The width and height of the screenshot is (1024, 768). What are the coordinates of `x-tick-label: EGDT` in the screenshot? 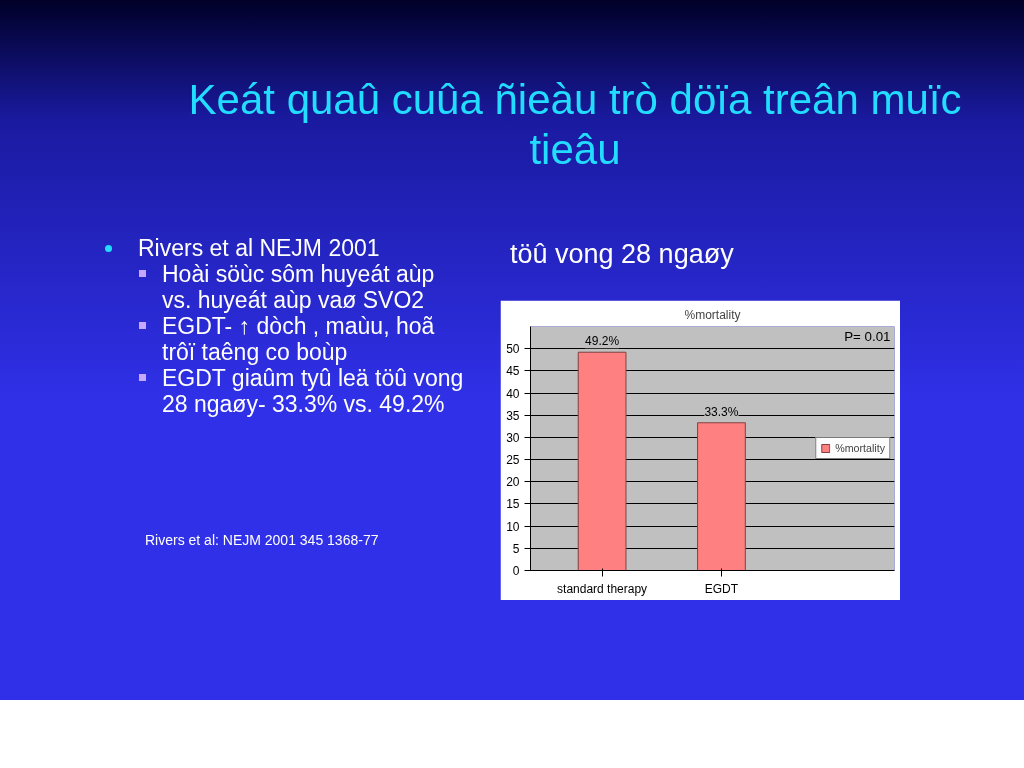 It's located at (721, 588).